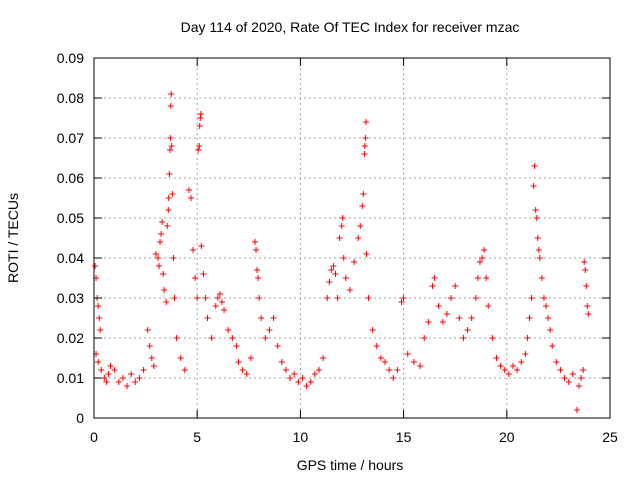 This screenshot has width=640, height=480. I want to click on y-tick-label: 0.01, so click(70, 378).